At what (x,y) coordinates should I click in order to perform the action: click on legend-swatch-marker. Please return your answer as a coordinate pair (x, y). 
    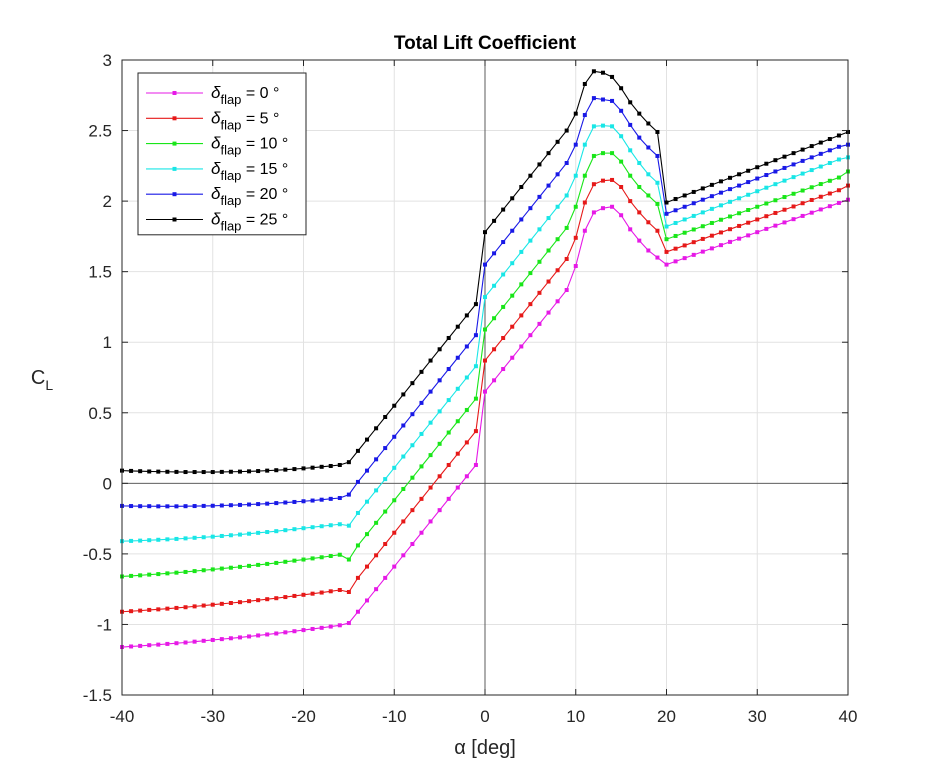
    Looking at the image, I should click on (174, 194).